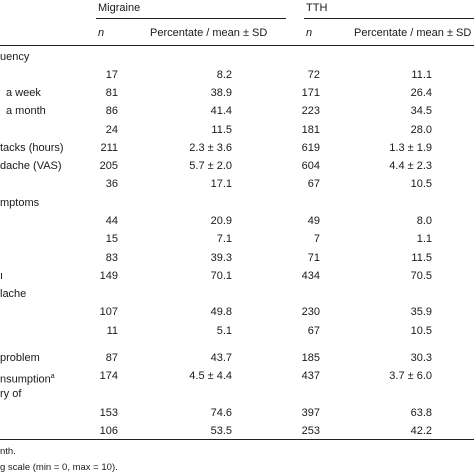 This screenshot has width=474, height=474. Describe the element at coordinates (310, 111) in the screenshot. I see `cell-t-n: 223` at that location.